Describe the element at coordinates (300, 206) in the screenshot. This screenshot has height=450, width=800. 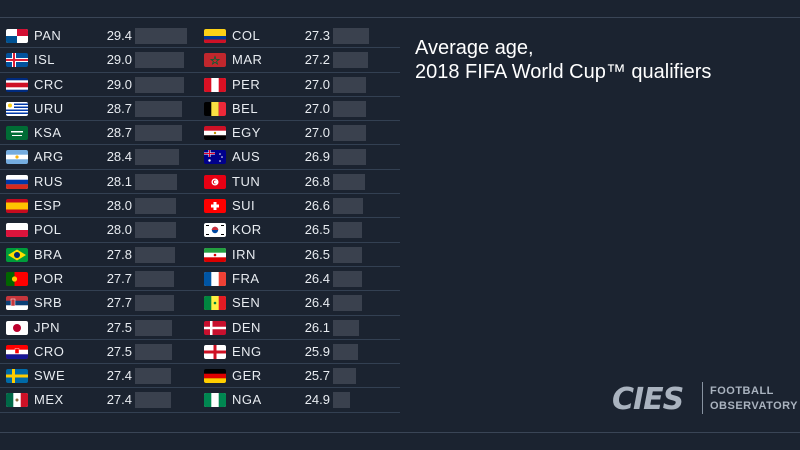
I see `table-row: SUI 26.6` at that location.